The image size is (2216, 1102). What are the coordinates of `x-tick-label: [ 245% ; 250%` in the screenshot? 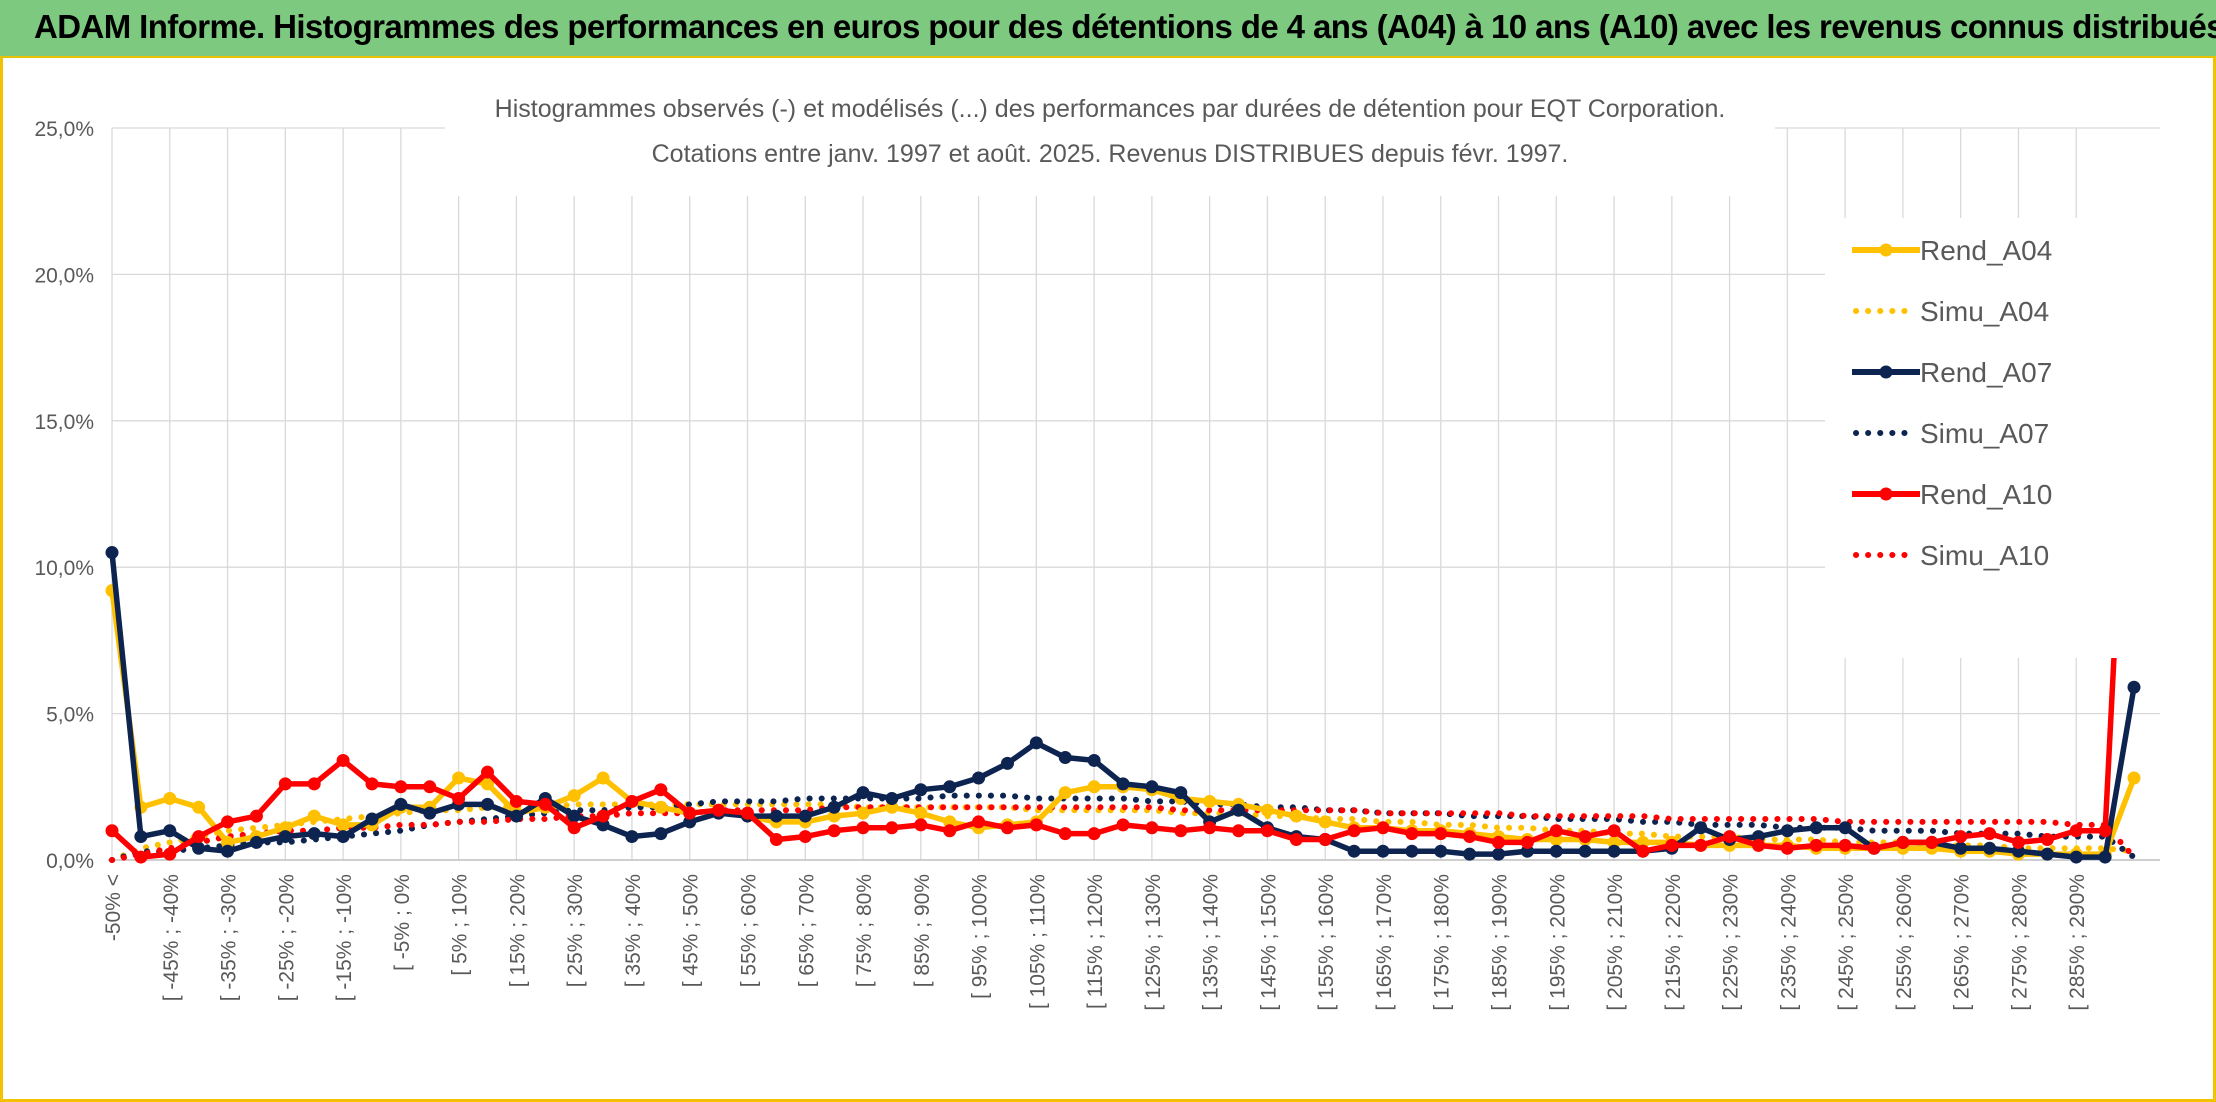 It's located at (1846, 942).